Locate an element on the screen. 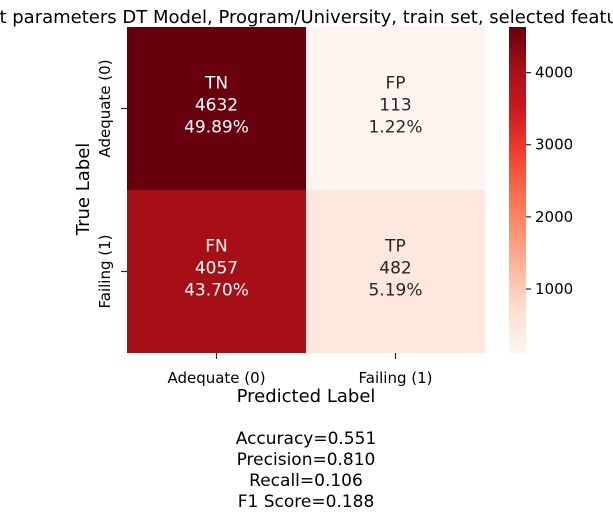 This screenshot has width=613, height=517. y-axis-ticks: Adequate (0) Failing (1) is located at coordinates (111, 184).